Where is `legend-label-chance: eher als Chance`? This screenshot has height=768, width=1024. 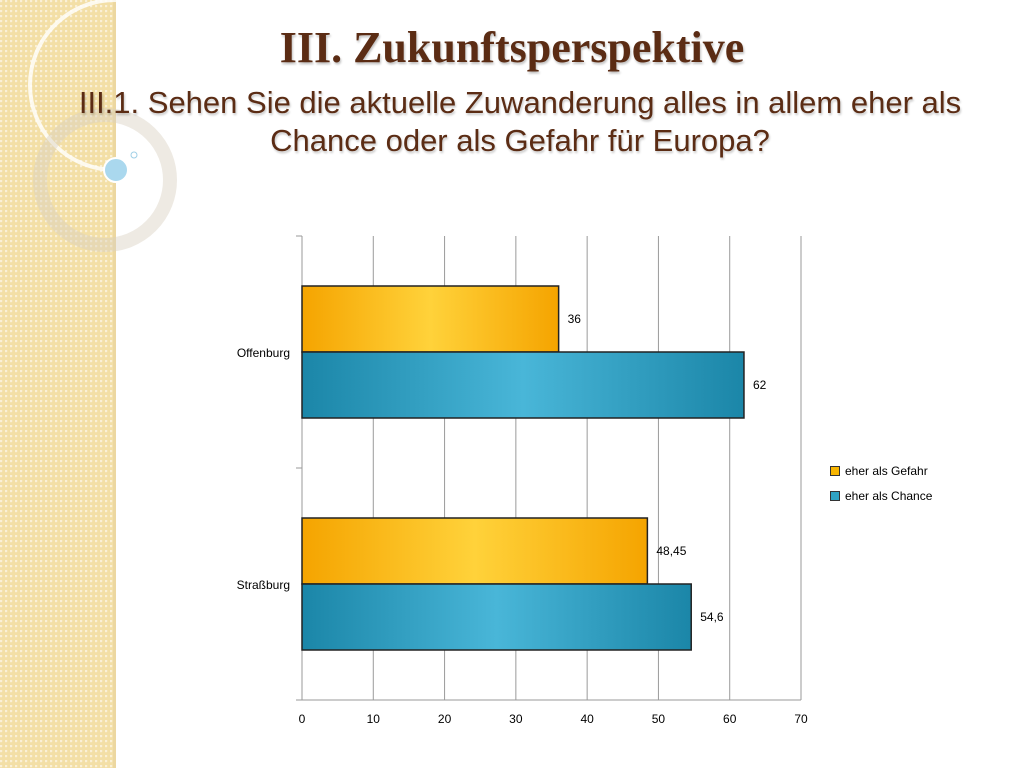 legend-label-chance: eher als Chance is located at coordinates (889, 495).